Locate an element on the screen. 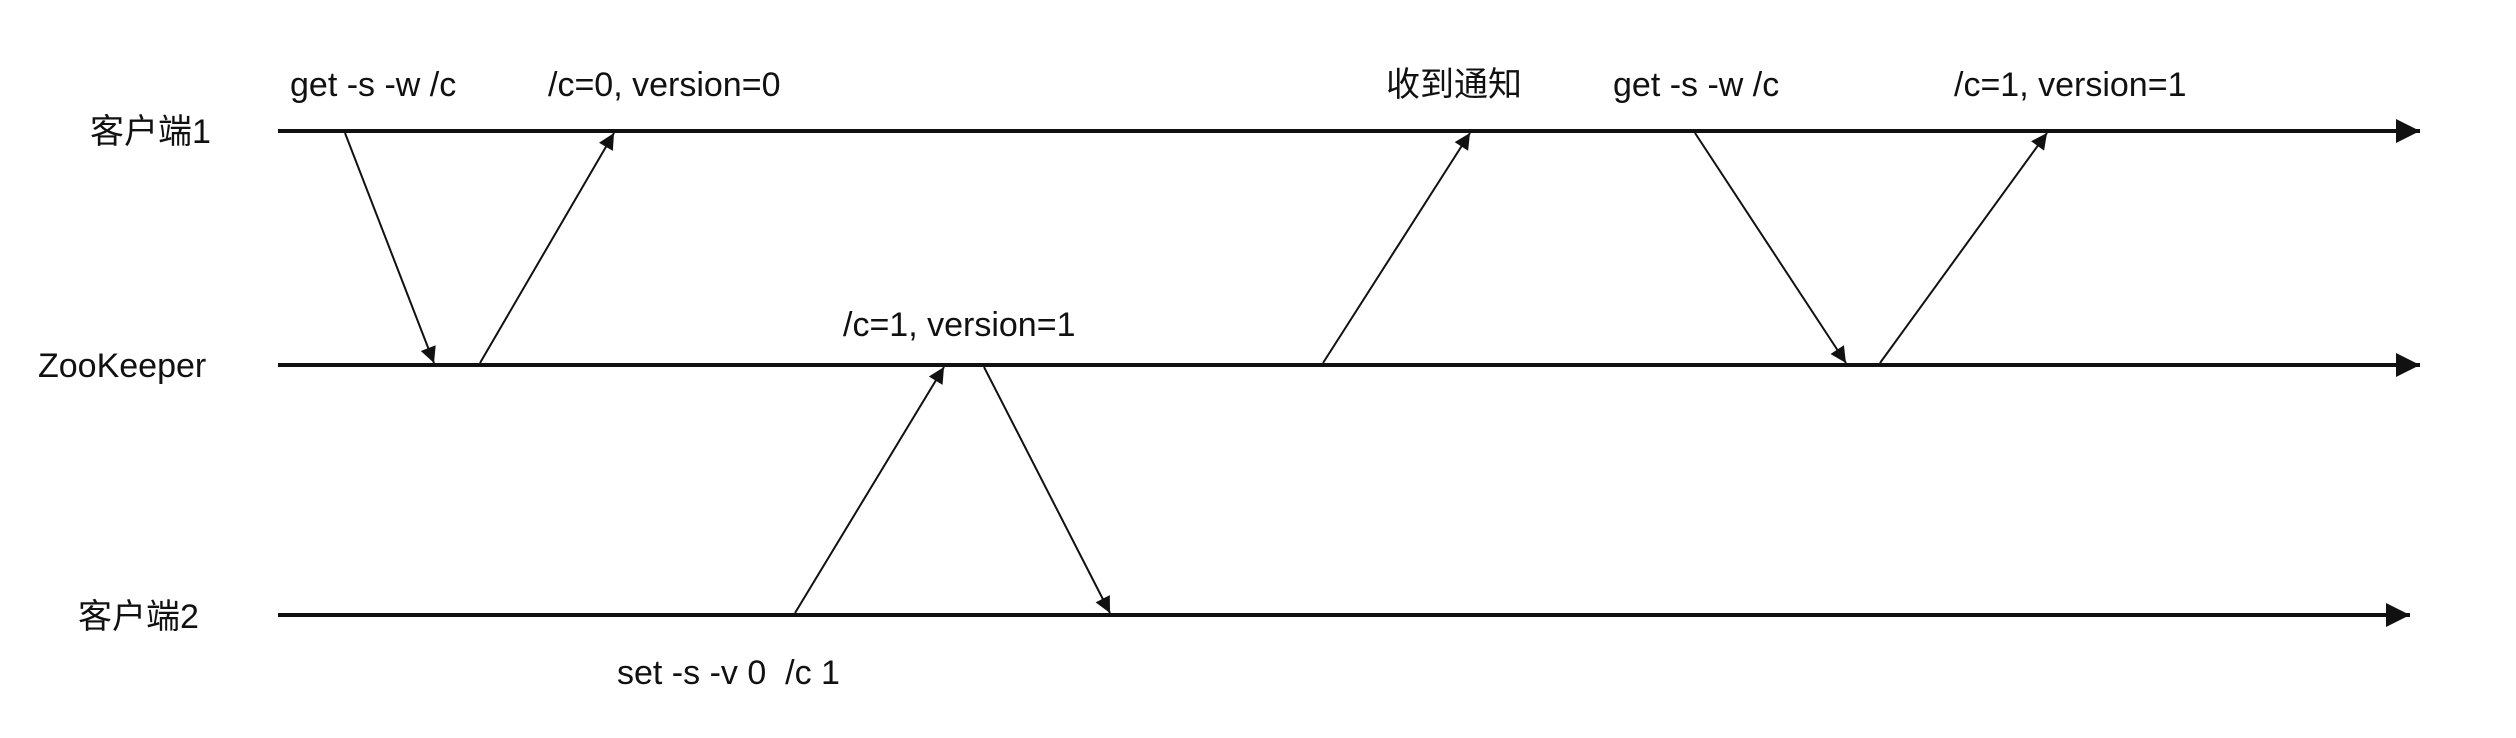 The image size is (2516, 738). message-arrow-set-response is located at coordinates (1047, 490).